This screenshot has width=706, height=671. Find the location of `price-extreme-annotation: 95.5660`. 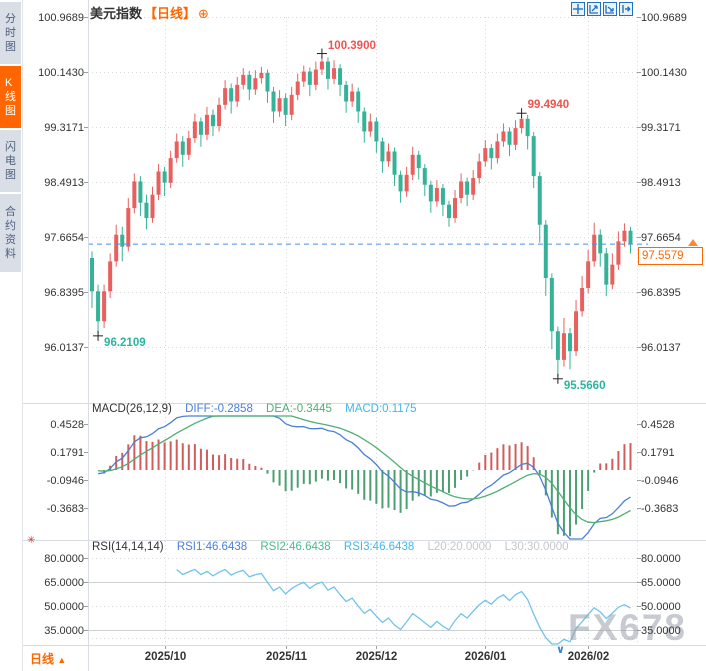

price-extreme-annotation: 95.5660 is located at coordinates (584, 385).